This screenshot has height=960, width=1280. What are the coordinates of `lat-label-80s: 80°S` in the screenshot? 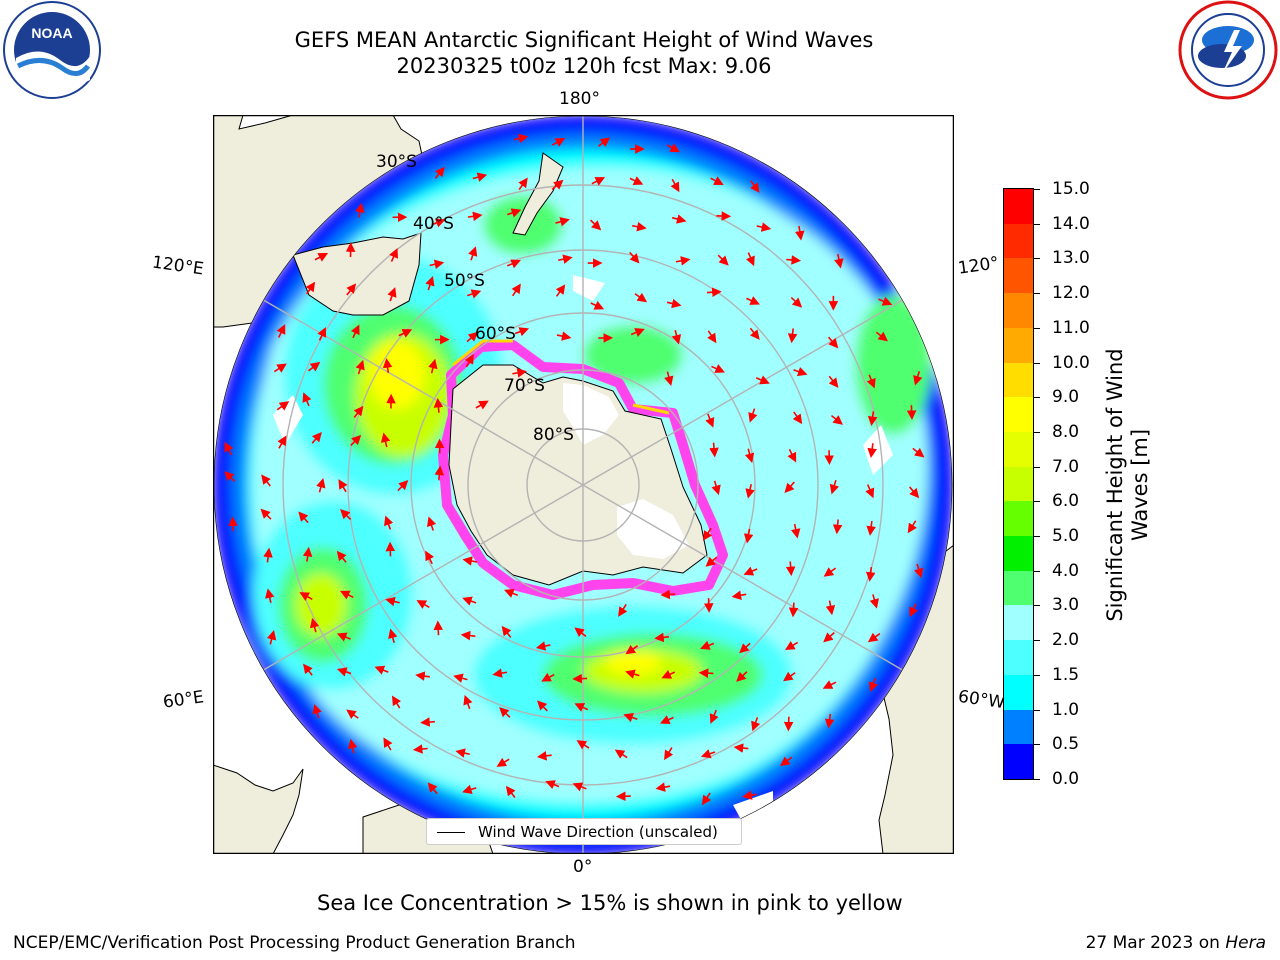 It's located at (553, 435).